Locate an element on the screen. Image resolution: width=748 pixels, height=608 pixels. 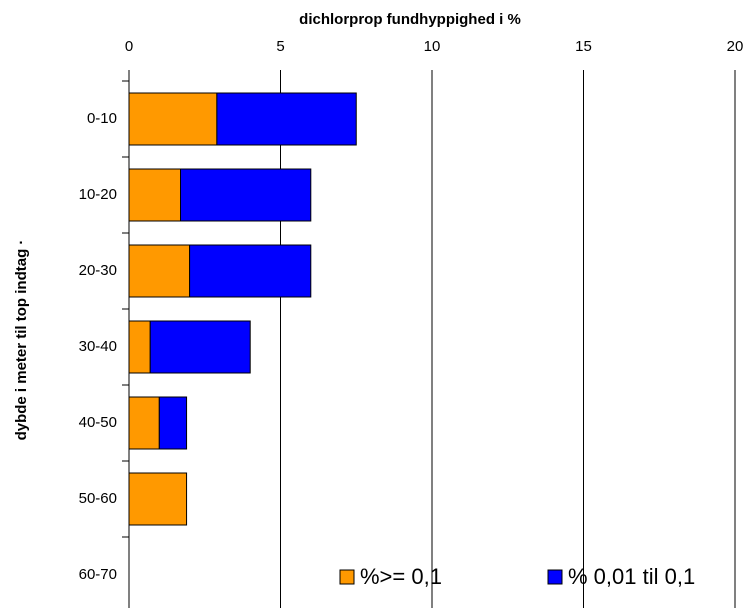
x-tick-label: 15 is located at coordinates (583, 46).